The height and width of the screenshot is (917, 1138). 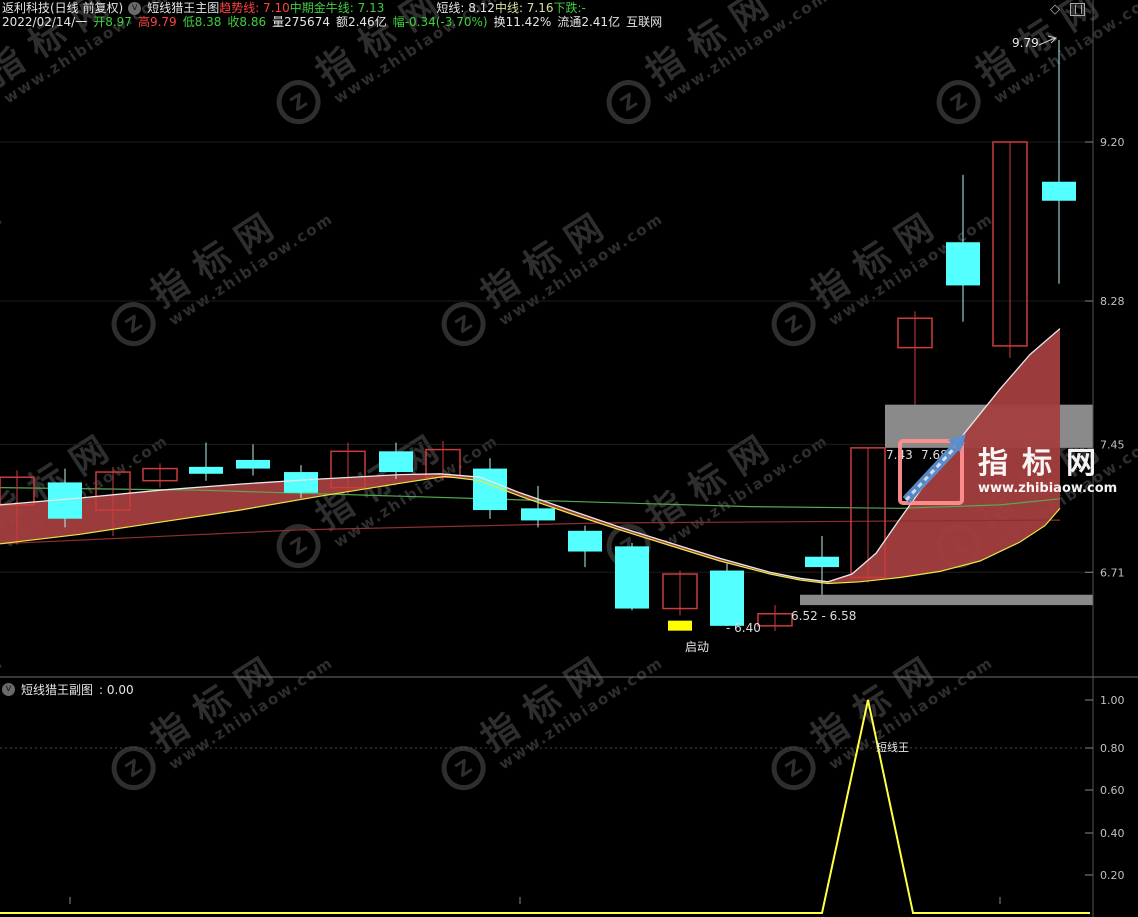 I want to click on change-value: 幅-0.34(-3.70%), so click(x=440, y=22).